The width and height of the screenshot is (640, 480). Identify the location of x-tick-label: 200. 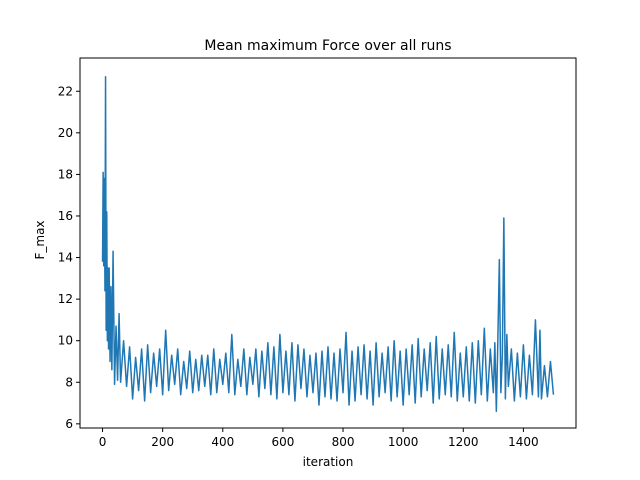
(162, 442).